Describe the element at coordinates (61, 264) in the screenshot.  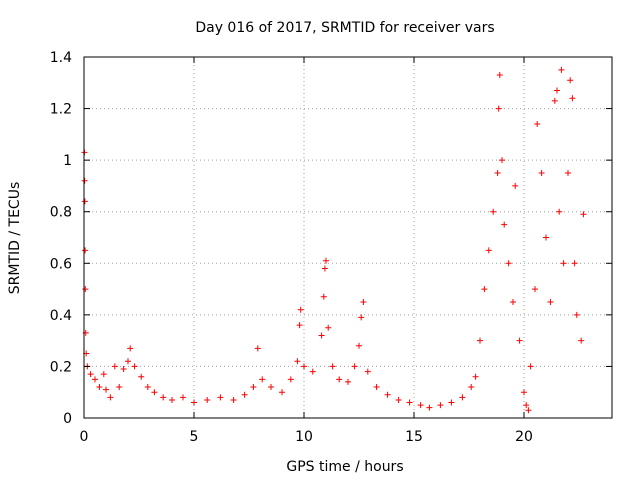
I see `y-tick-label: 0.6` at that location.